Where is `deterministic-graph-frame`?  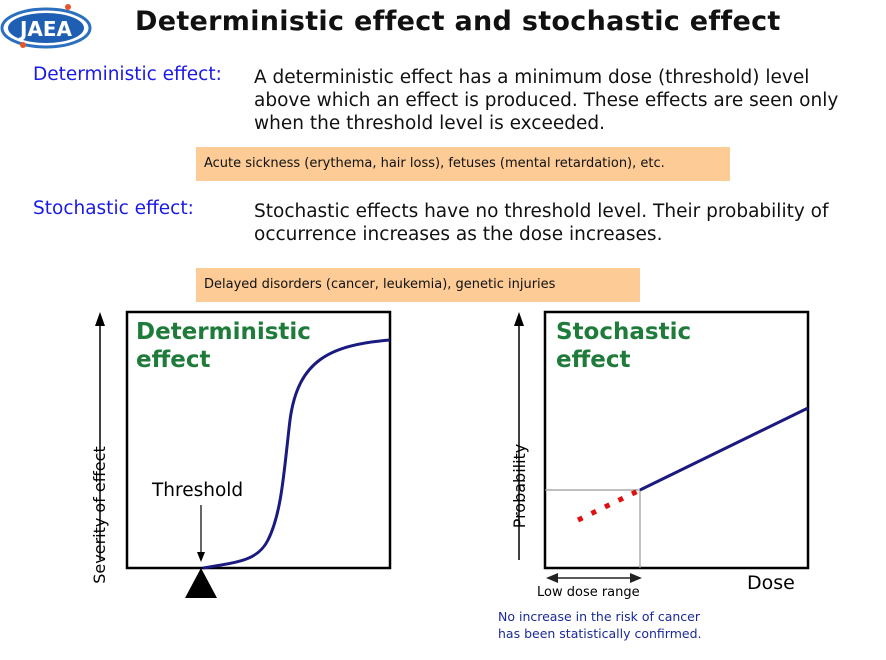 deterministic-graph-frame is located at coordinates (258, 440).